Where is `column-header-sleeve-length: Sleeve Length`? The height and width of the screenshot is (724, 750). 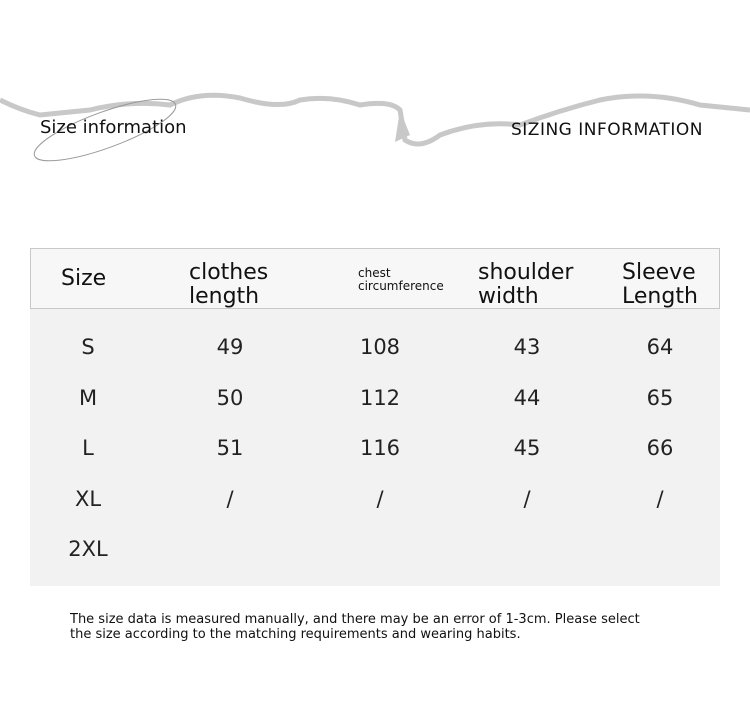
column-header-sleeve-length: Sleeve Length is located at coordinates (660, 284).